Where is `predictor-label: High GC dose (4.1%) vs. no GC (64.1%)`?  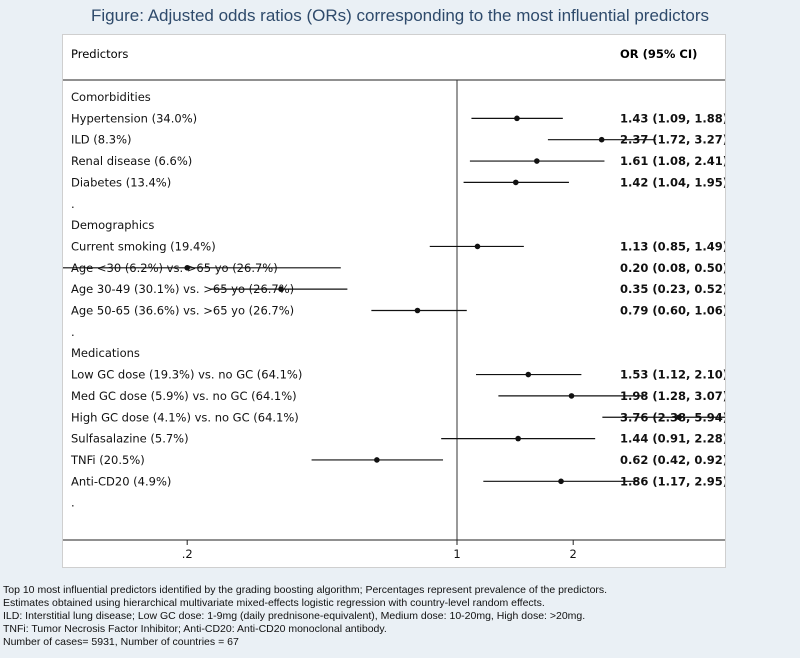
predictor-label: High GC dose (4.1%) vs. no GC (64.1%) is located at coordinates (185, 417).